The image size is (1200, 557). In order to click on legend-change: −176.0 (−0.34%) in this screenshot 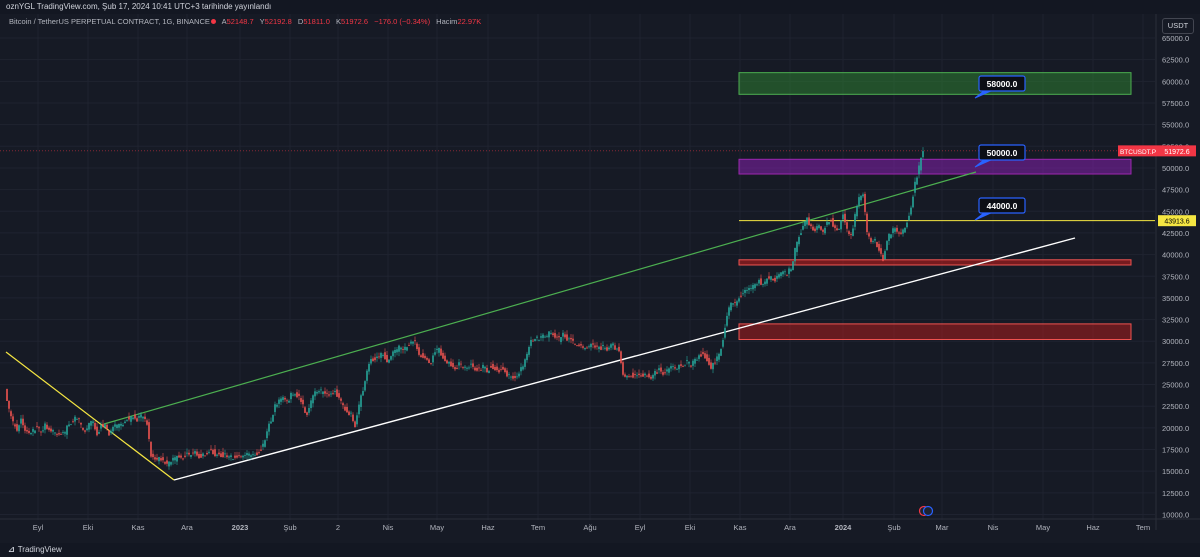, I will do `click(402, 21)`.